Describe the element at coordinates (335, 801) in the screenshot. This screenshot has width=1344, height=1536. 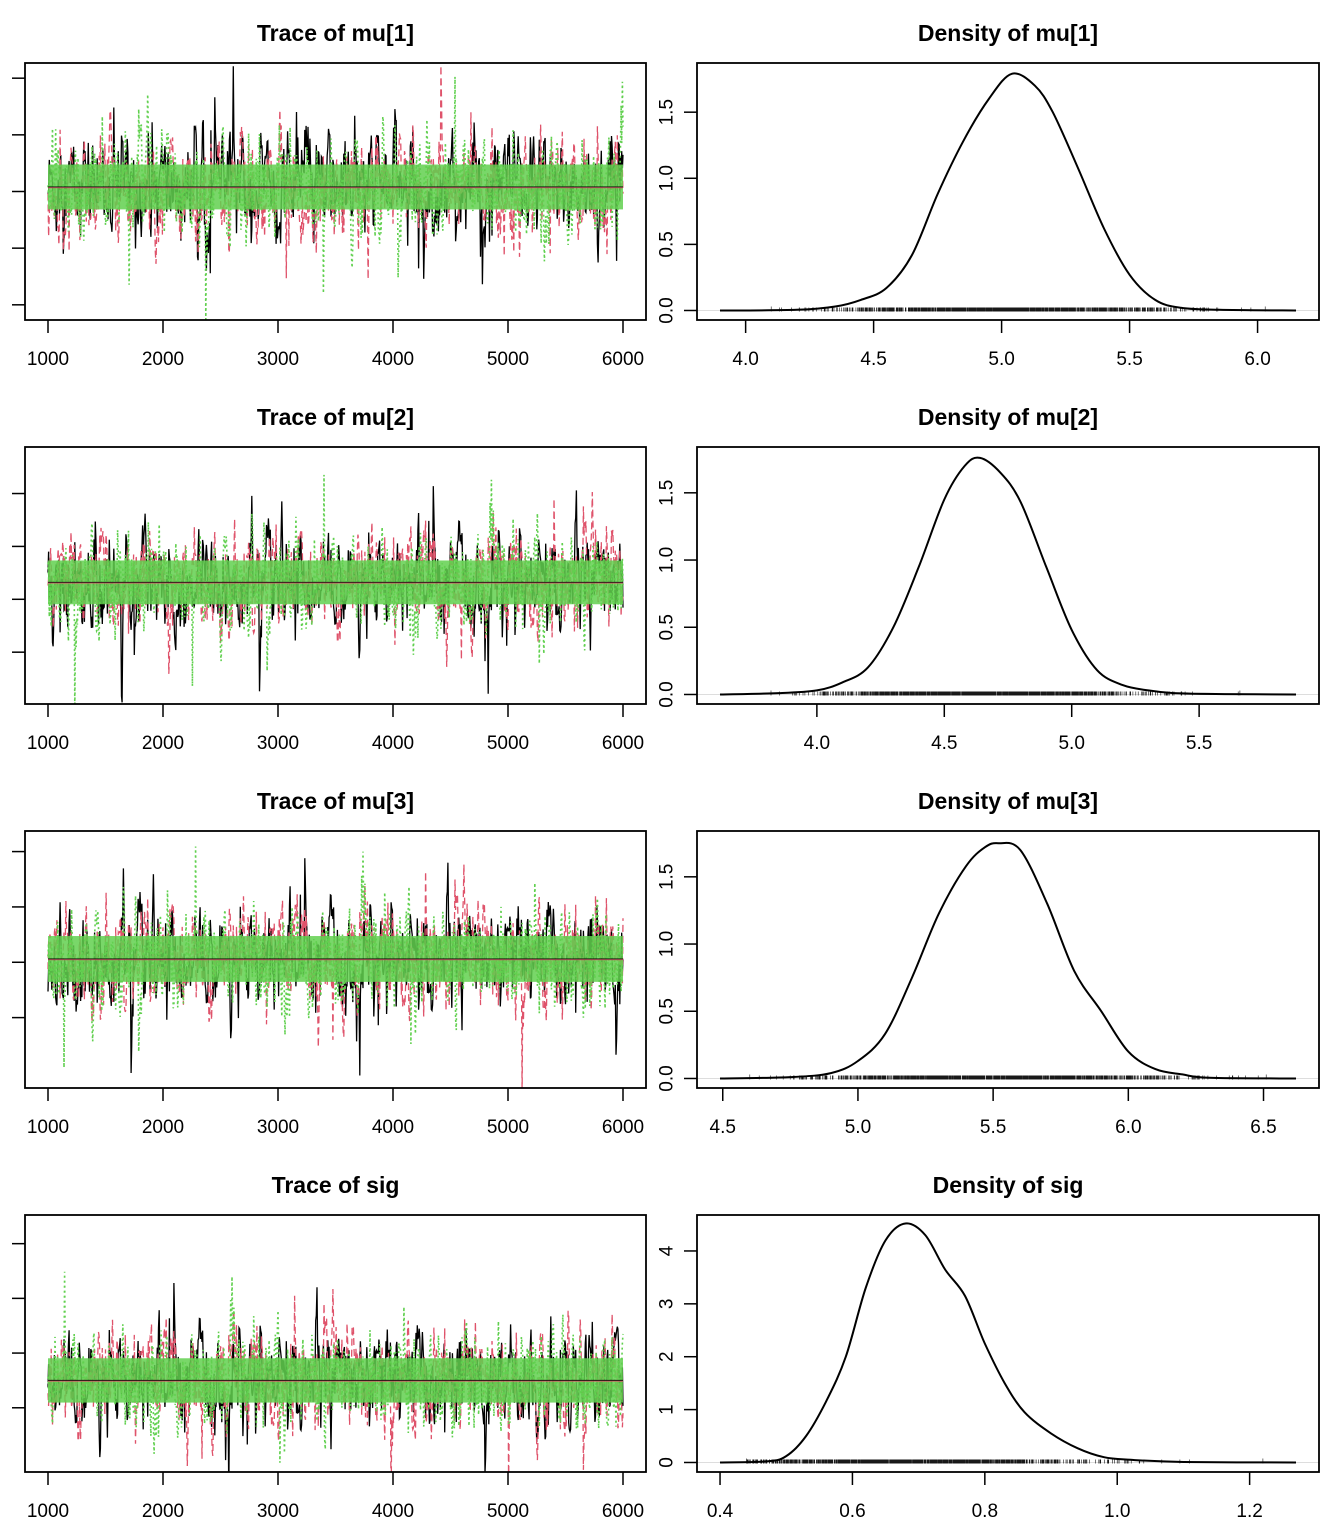
I see `chart-title: Trace of mu[3]` at that location.